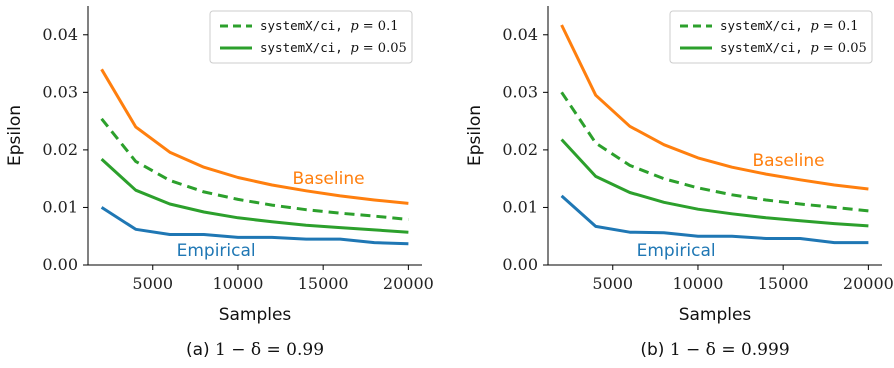  I want to click on panel-caption: (b) 1 − δ = 0.999, so click(714, 350).